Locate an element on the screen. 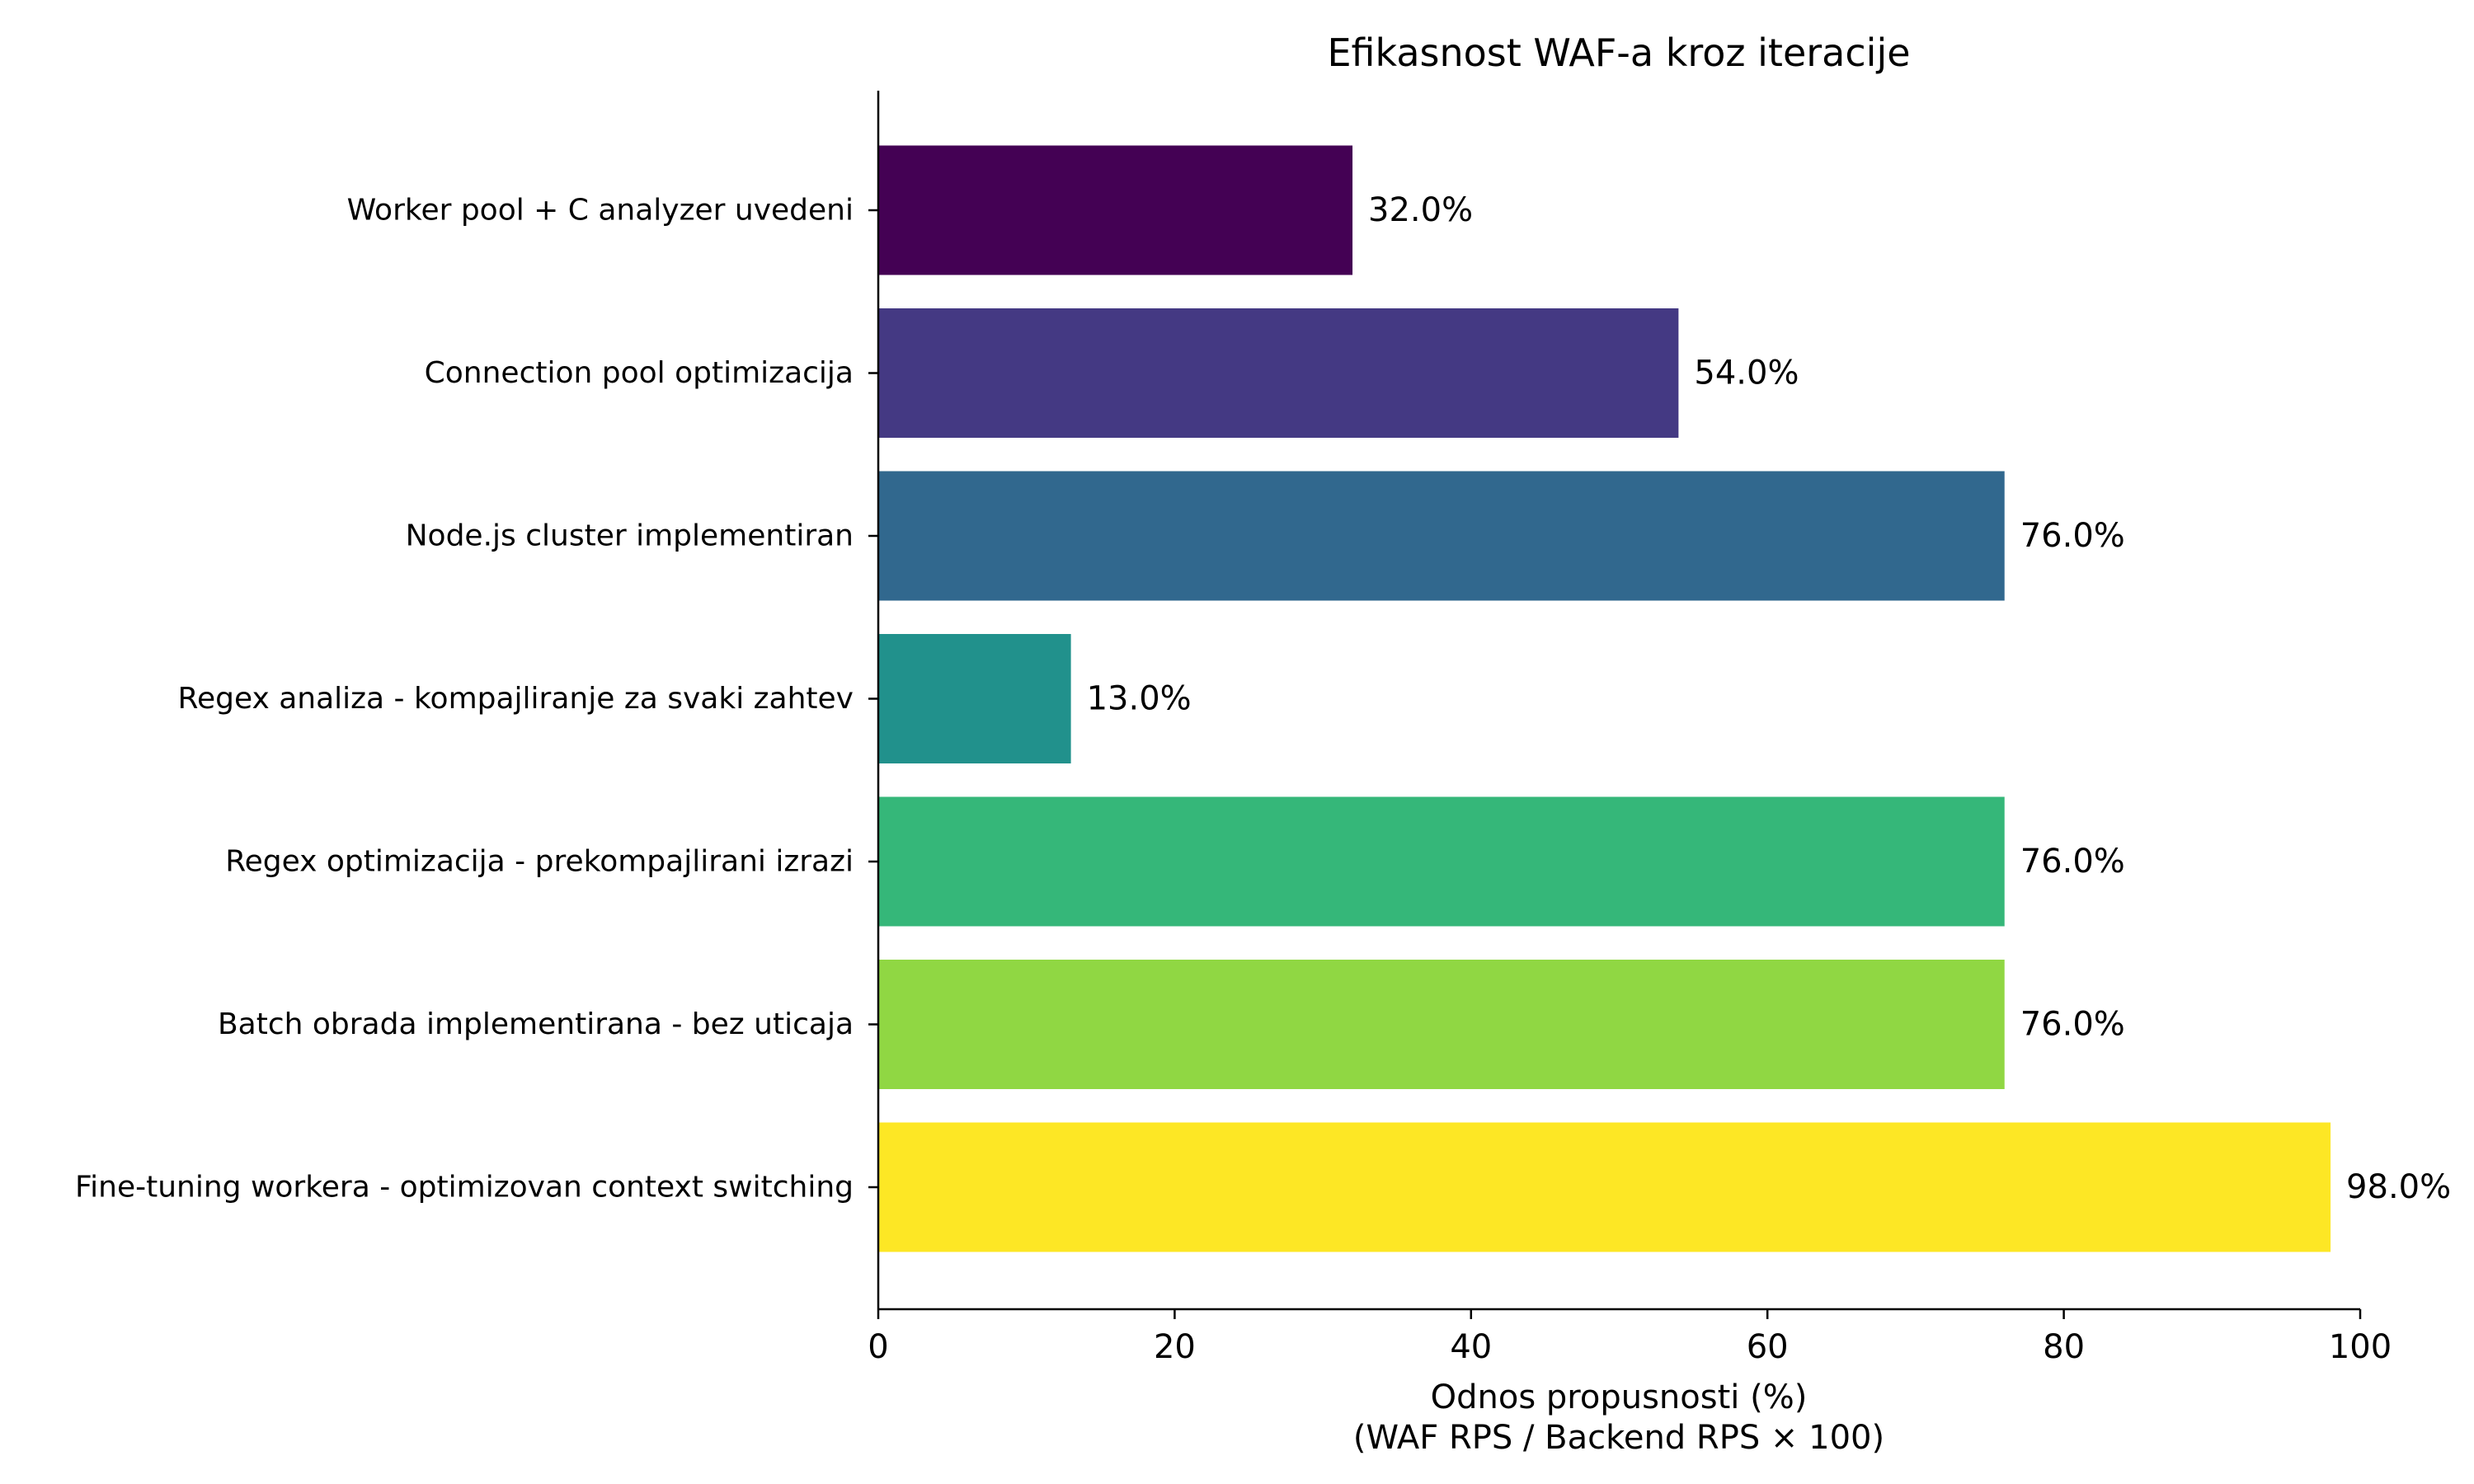 This screenshot has width=2474, height=1484. x-tick-label: 0 is located at coordinates (878, 1347).